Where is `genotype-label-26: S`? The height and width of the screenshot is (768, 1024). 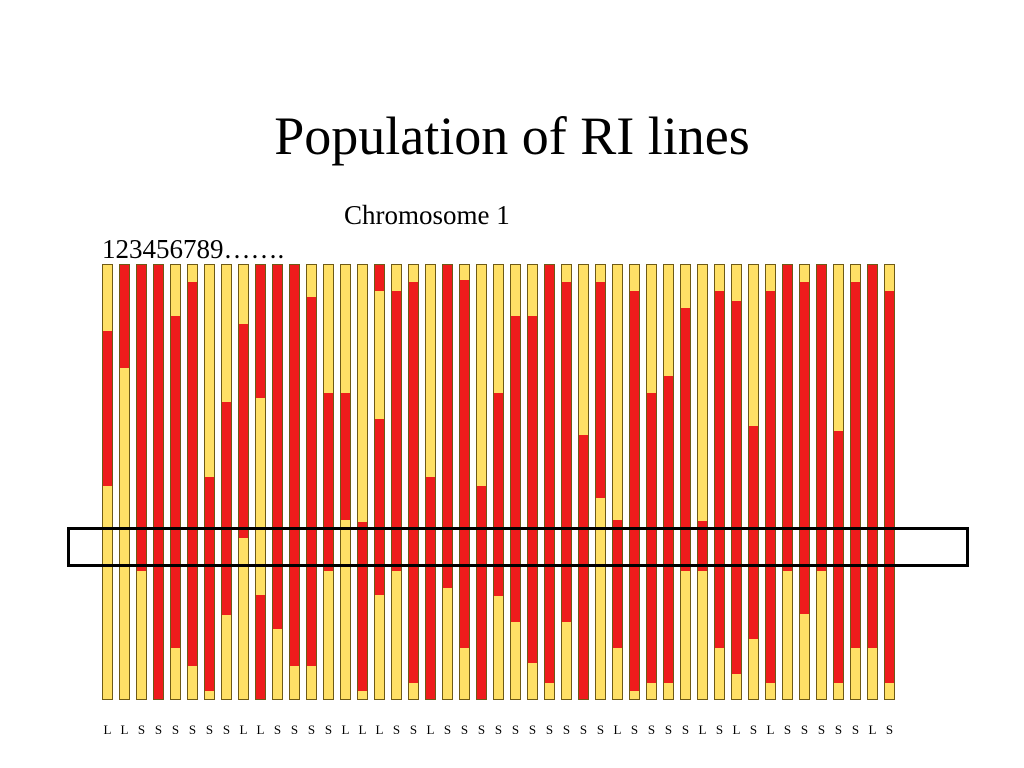
genotype-label-26: S is located at coordinates (532, 729).